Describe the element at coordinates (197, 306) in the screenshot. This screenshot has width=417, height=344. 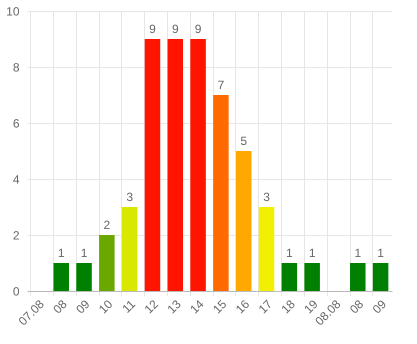
I see `x-tick-label: 14` at that location.